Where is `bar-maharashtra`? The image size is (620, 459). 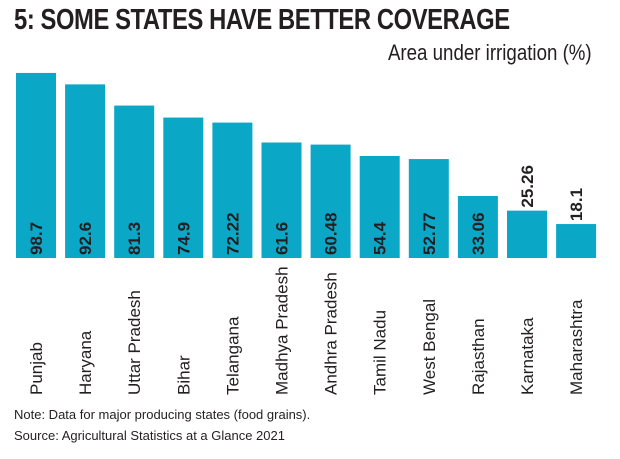 bar-maharashtra is located at coordinates (576, 241).